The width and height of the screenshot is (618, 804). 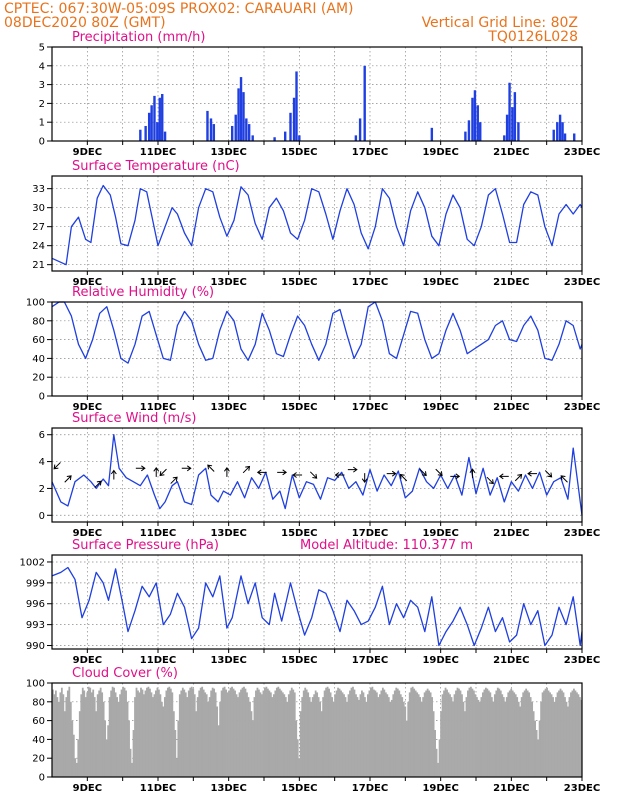 What do you see at coordinates (38, 189) in the screenshot?
I see `y-tick-label: 33` at bounding box center [38, 189].